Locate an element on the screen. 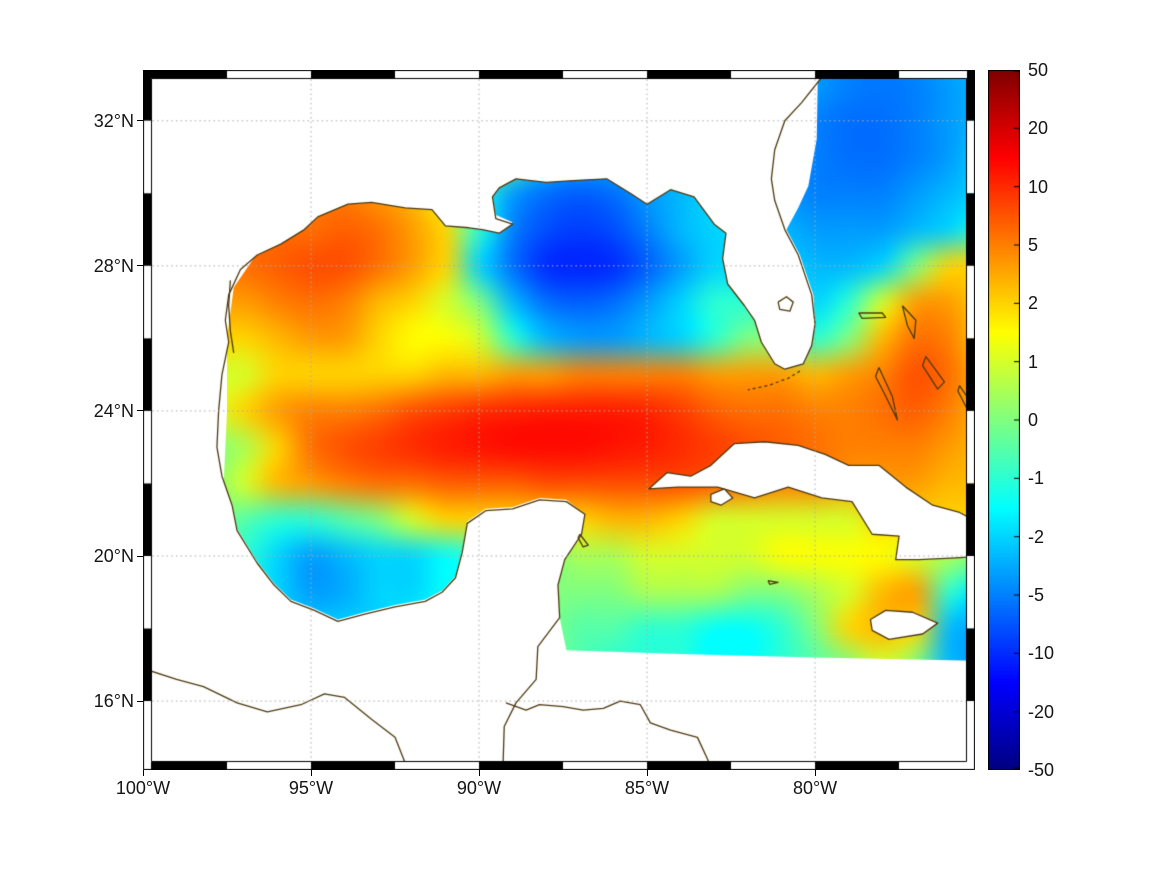 The width and height of the screenshot is (1167, 875). x-tick-label: 85°W is located at coordinates (647, 788).